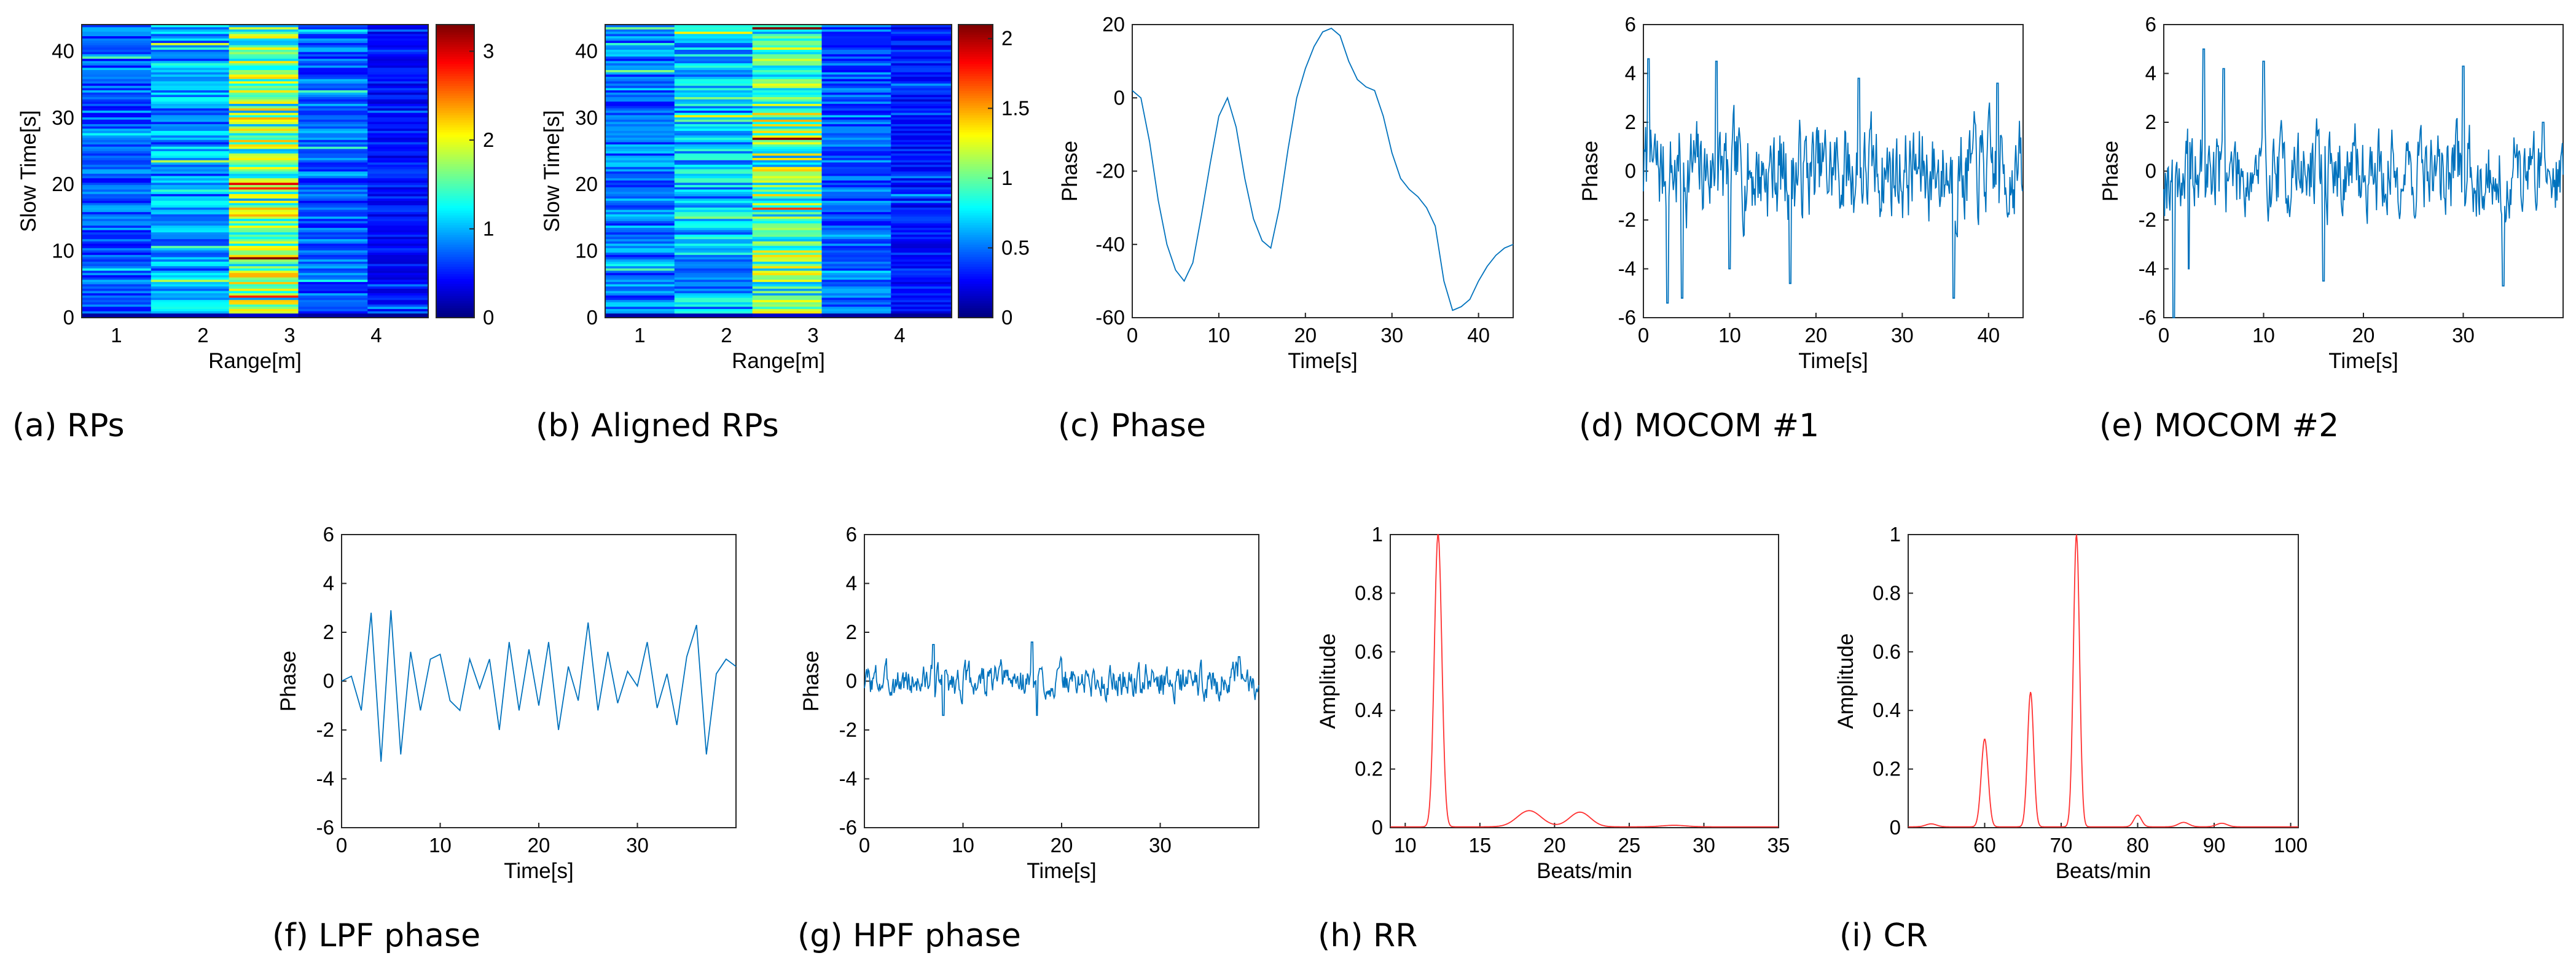 This screenshot has width=2576, height=969. Describe the element at coordinates (2061, 845) in the screenshot. I see `x-tick-label: 70` at that location.